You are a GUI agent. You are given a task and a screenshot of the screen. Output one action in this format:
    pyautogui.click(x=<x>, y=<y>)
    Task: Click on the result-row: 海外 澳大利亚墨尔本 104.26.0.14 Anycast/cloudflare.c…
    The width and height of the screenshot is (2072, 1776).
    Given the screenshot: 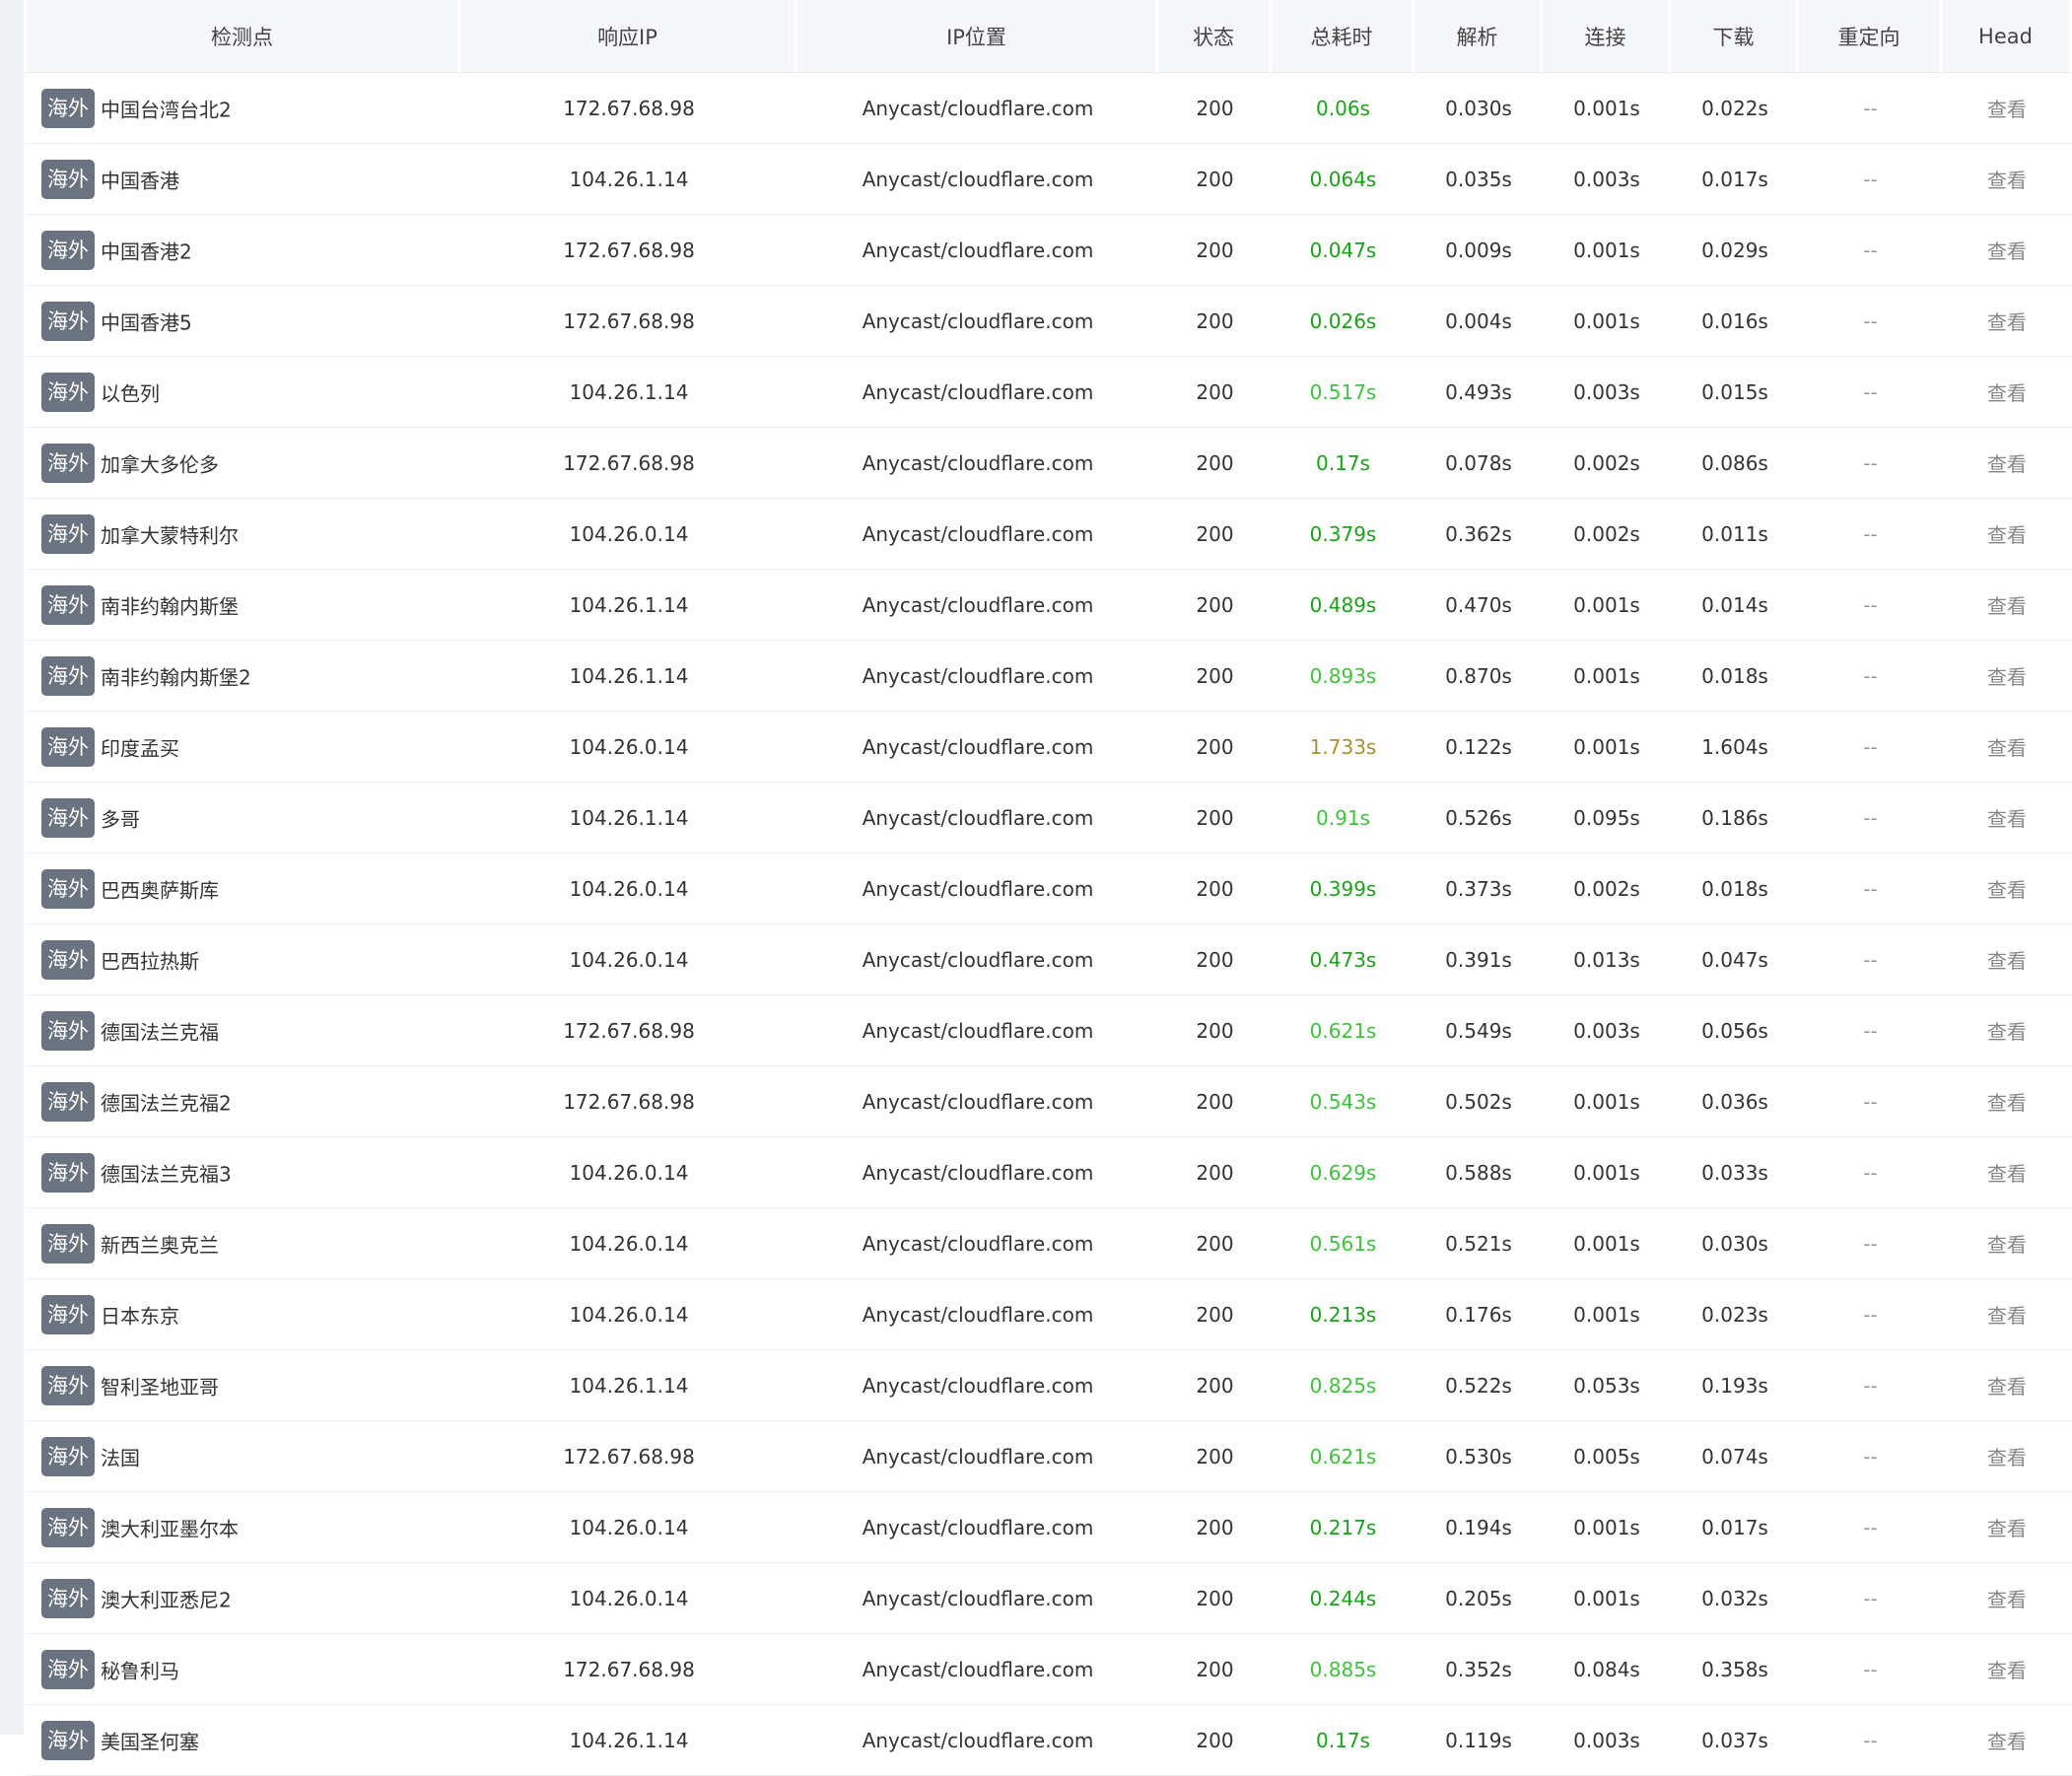 What is the action you would take?
    pyautogui.click(x=1050, y=1527)
    